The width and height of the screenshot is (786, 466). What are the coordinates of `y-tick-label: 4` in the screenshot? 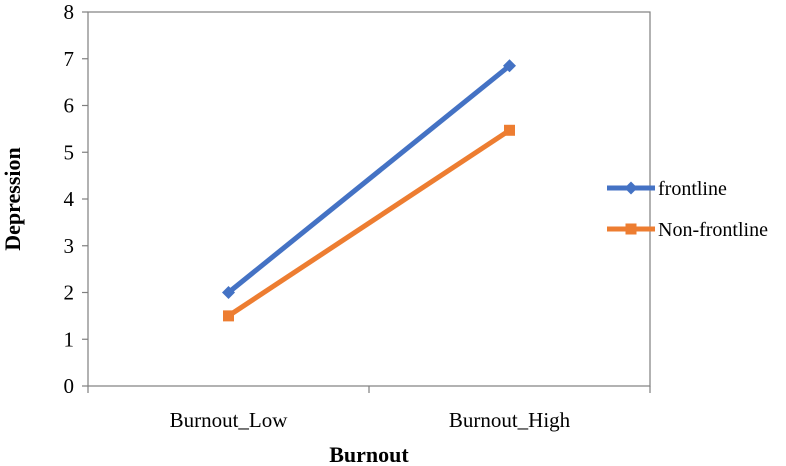 It's located at (69, 199).